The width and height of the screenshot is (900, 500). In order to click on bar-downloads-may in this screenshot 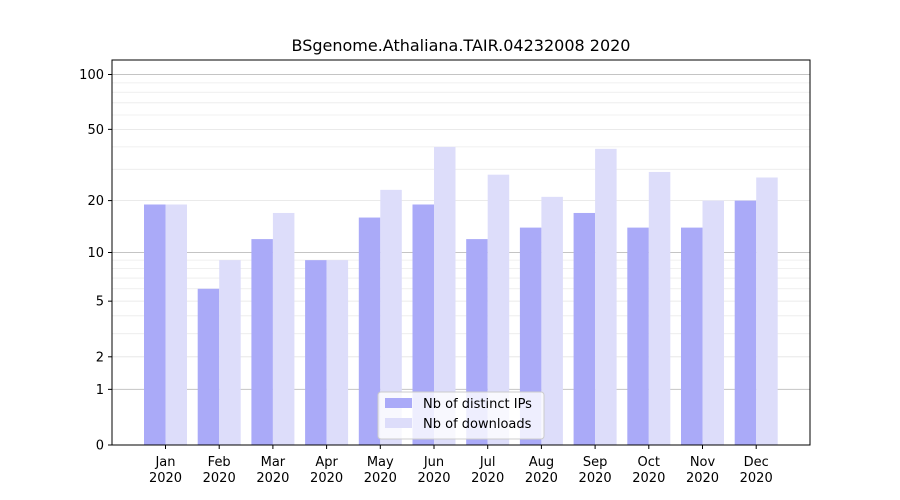, I will do `click(391, 317)`.